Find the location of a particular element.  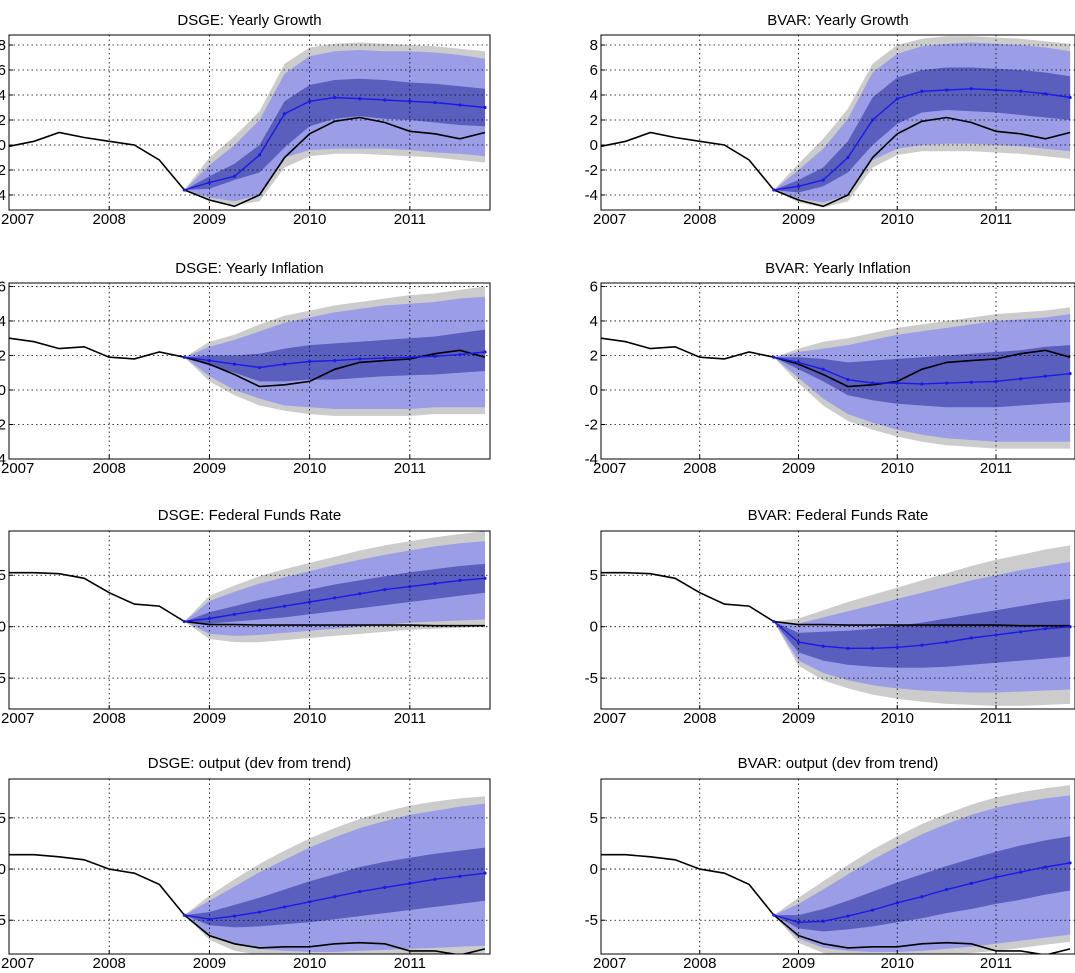

y-tick-label: 6 is located at coordinates (594, 286).